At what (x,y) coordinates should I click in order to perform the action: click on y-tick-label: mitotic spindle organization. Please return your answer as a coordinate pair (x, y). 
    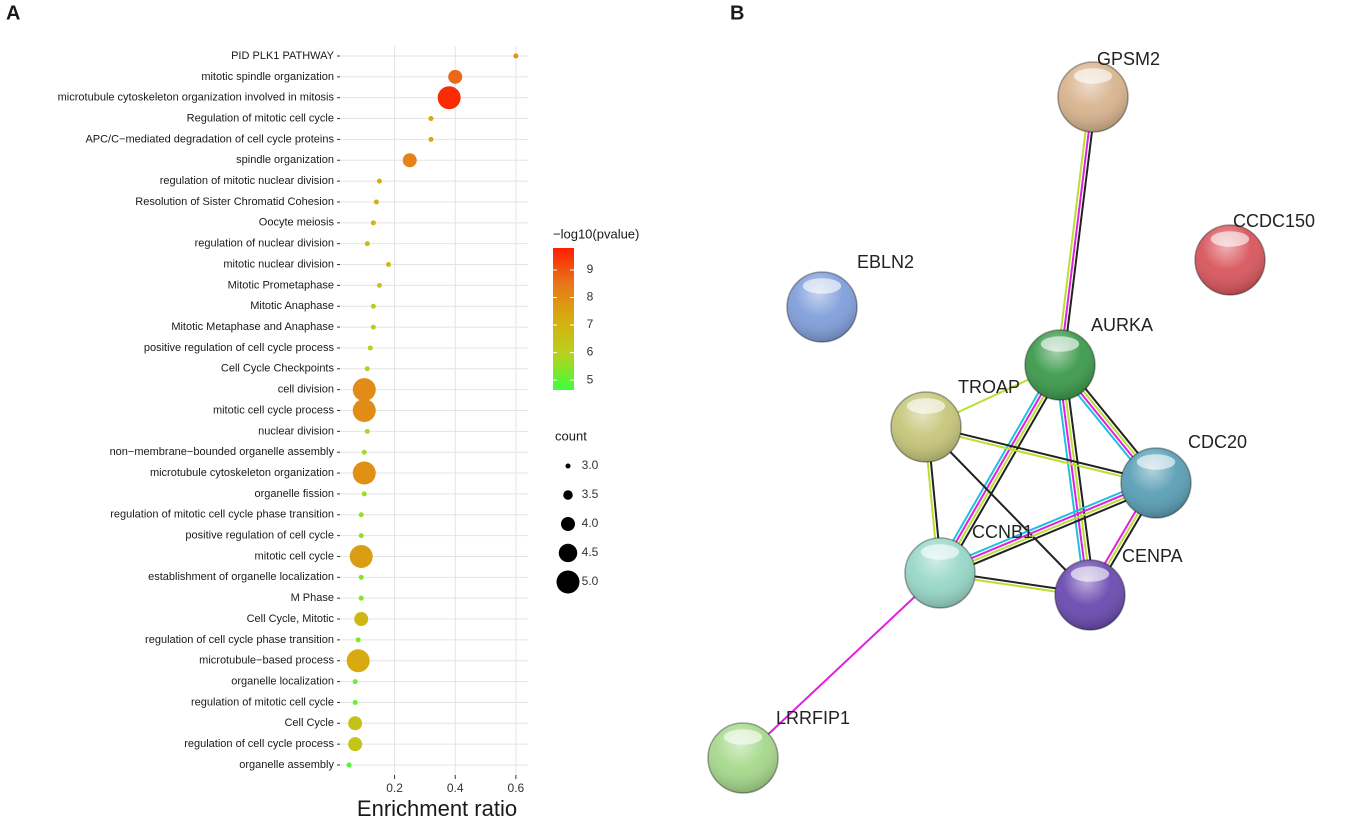
    Looking at the image, I should click on (267, 77).